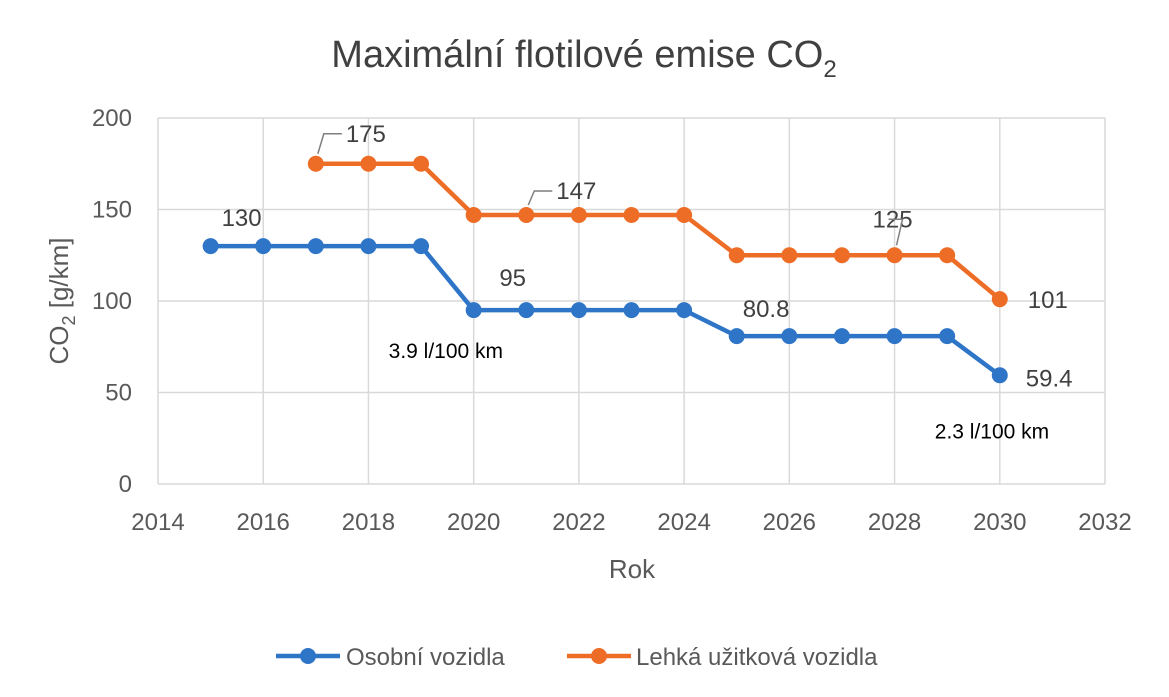 The height and width of the screenshot is (697, 1169). I want to click on y-tick-label: 100, so click(112, 301).